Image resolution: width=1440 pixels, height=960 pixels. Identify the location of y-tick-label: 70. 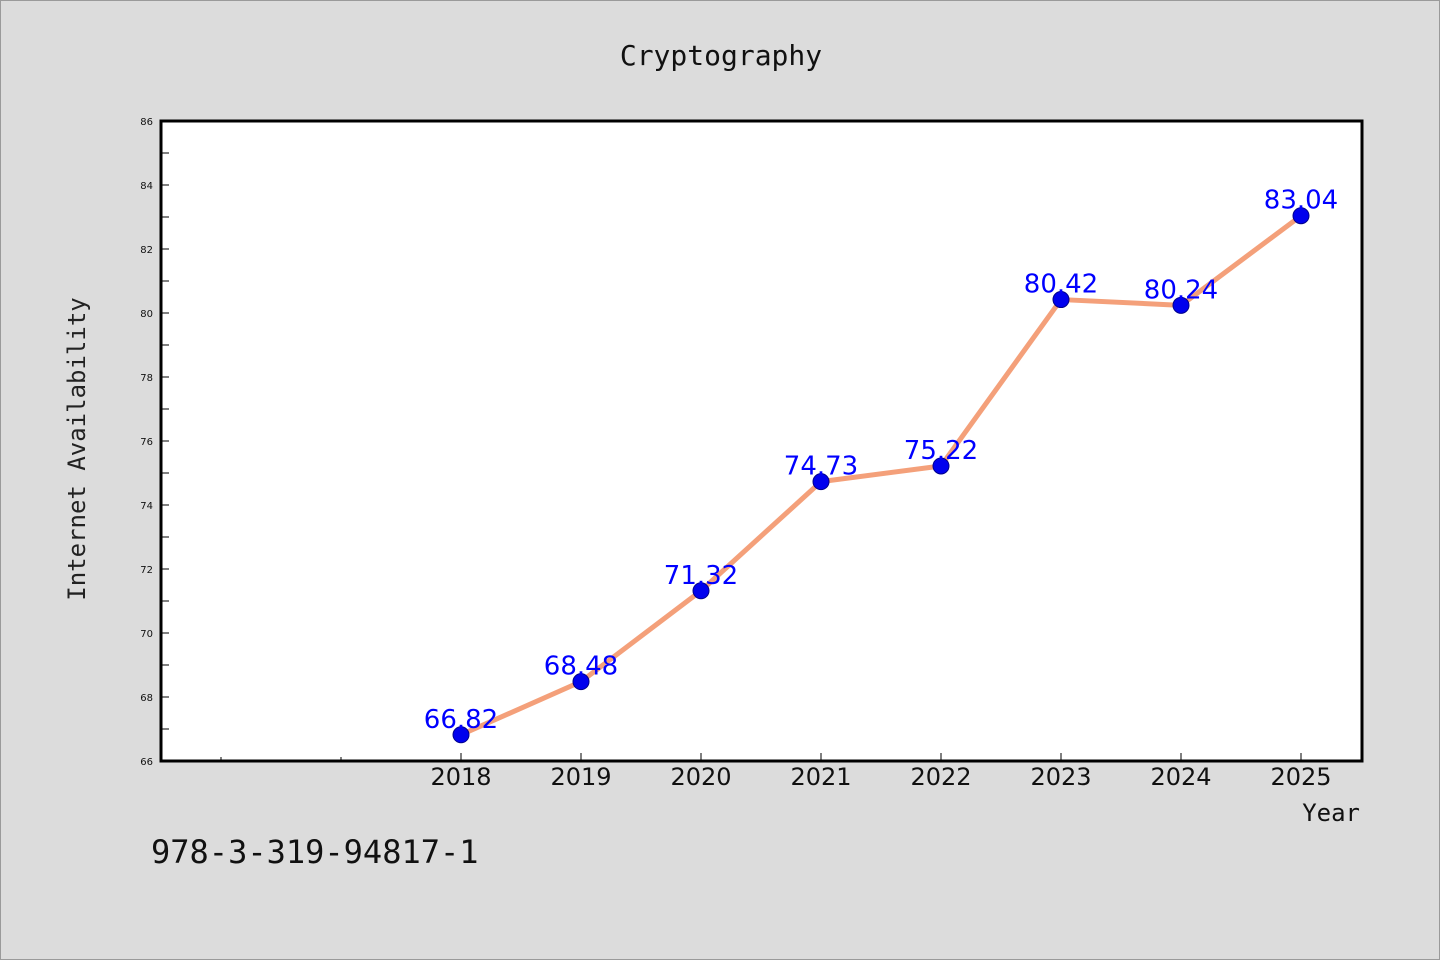
(146, 634).